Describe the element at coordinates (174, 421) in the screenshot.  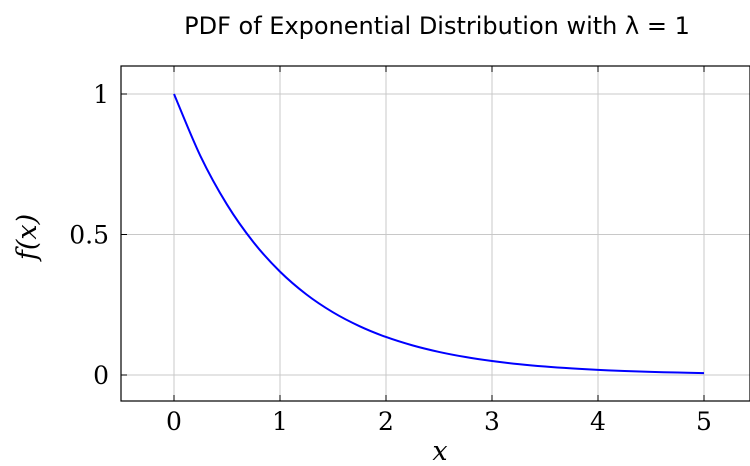
I see `x-tick-label: 0` at that location.